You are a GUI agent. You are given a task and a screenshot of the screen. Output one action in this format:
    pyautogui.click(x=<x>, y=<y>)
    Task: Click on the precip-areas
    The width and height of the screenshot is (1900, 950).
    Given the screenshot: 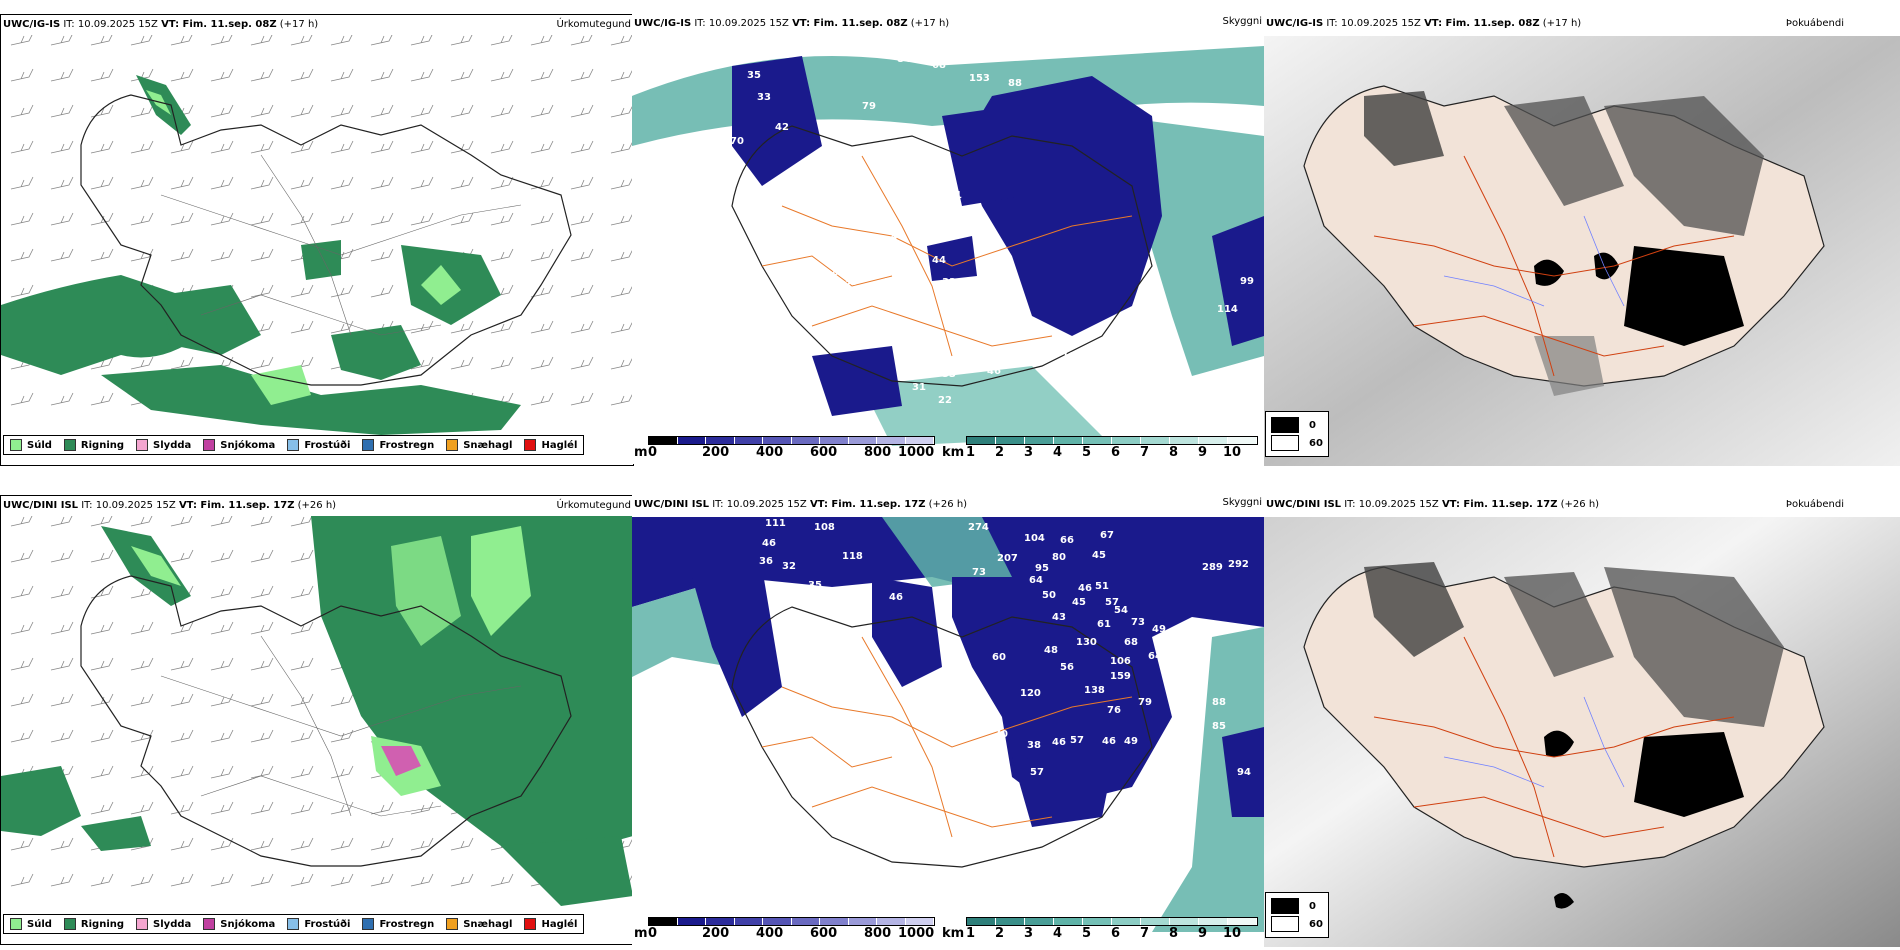 What is the action you would take?
    pyautogui.click(x=317, y=711)
    